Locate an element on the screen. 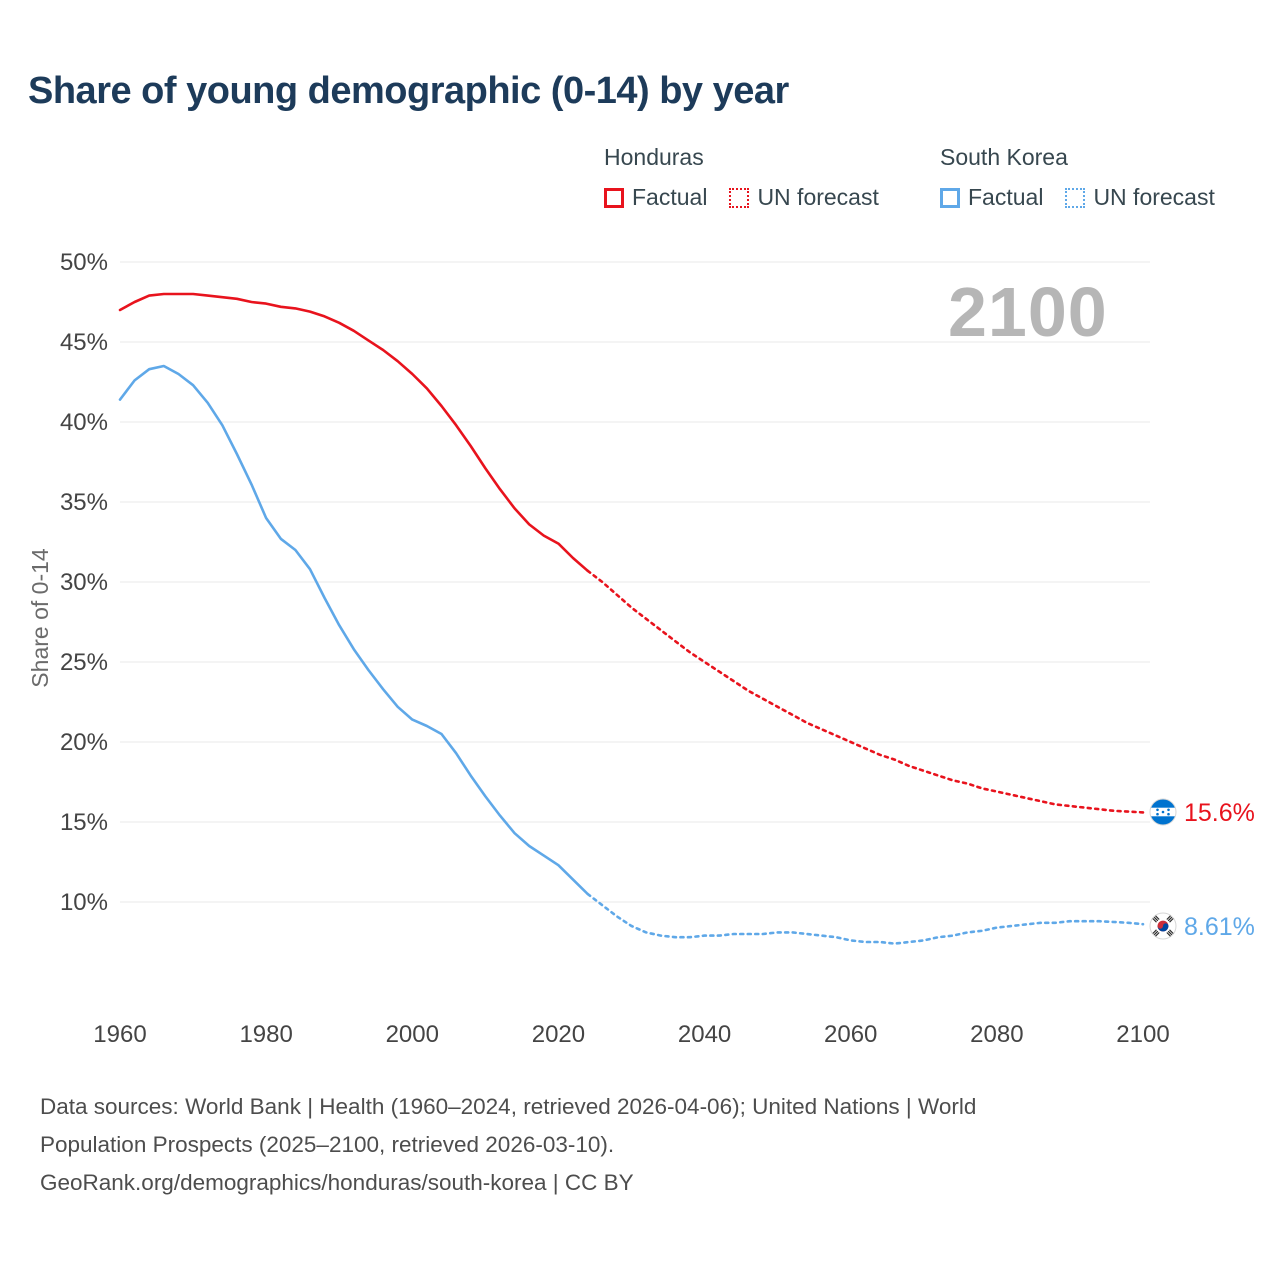 This screenshot has width=1280, height=1280. x-axis-tick-label: 2060 is located at coordinates (850, 1034).